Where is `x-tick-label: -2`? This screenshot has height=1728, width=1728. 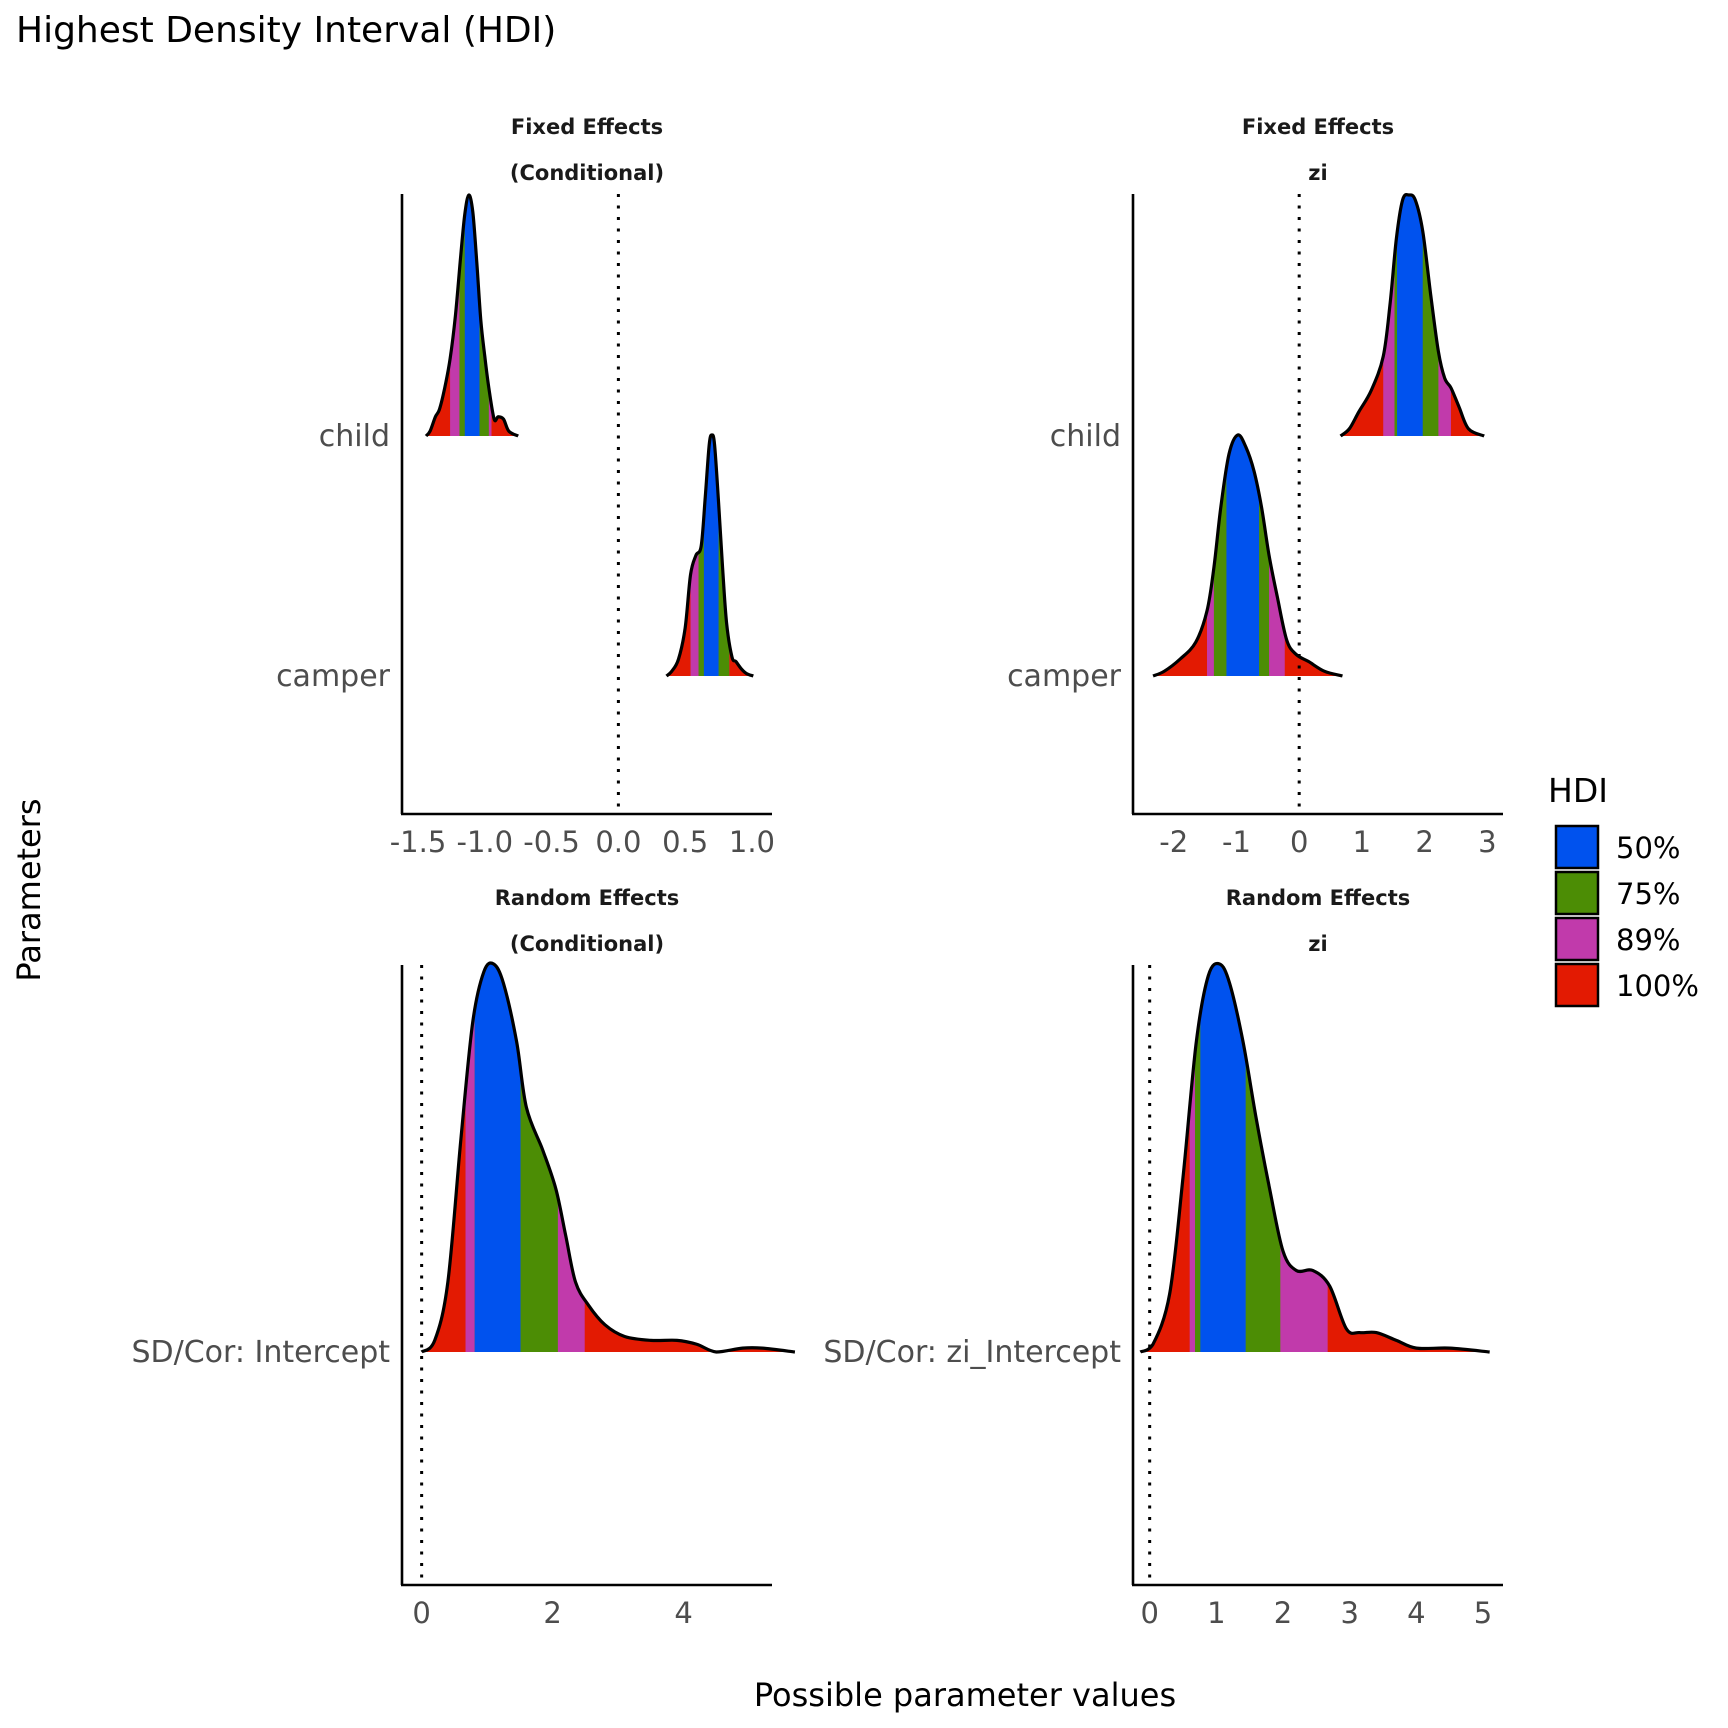 x-tick-label: -2 is located at coordinates (1173, 842).